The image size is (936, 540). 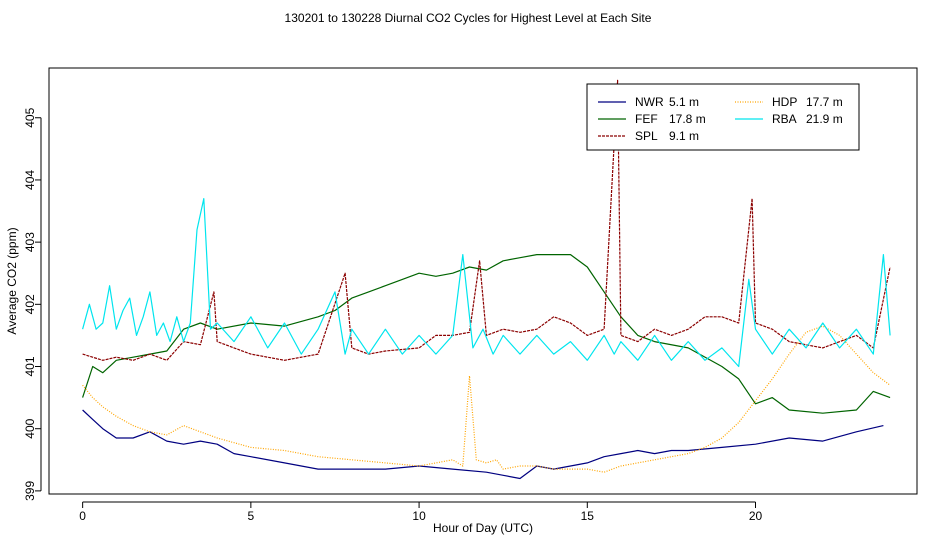 I want to click on legend-height-nwr: 5.1 m, so click(x=684, y=102).